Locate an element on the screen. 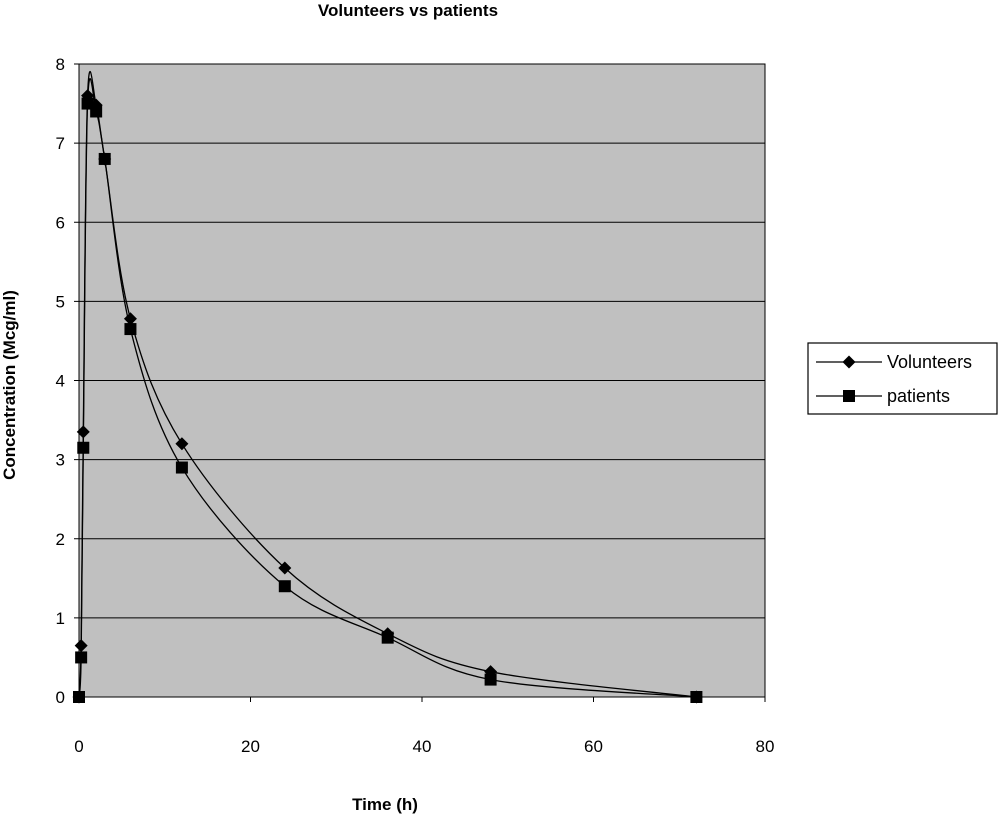  x-tick-label: 60 is located at coordinates (593, 746).